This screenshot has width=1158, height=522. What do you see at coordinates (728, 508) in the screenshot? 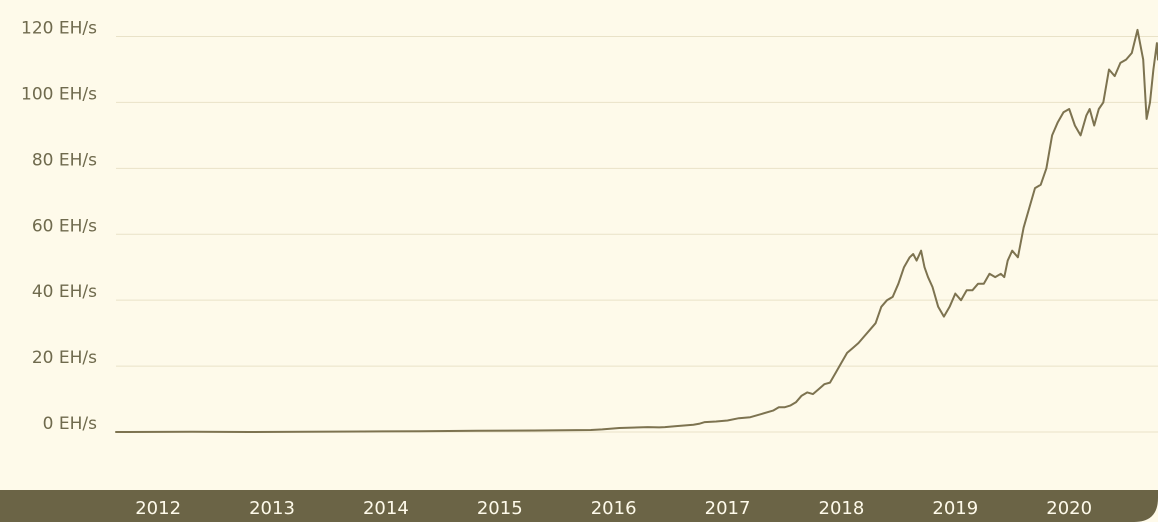
I see `x-tick-label: 2017` at bounding box center [728, 508].